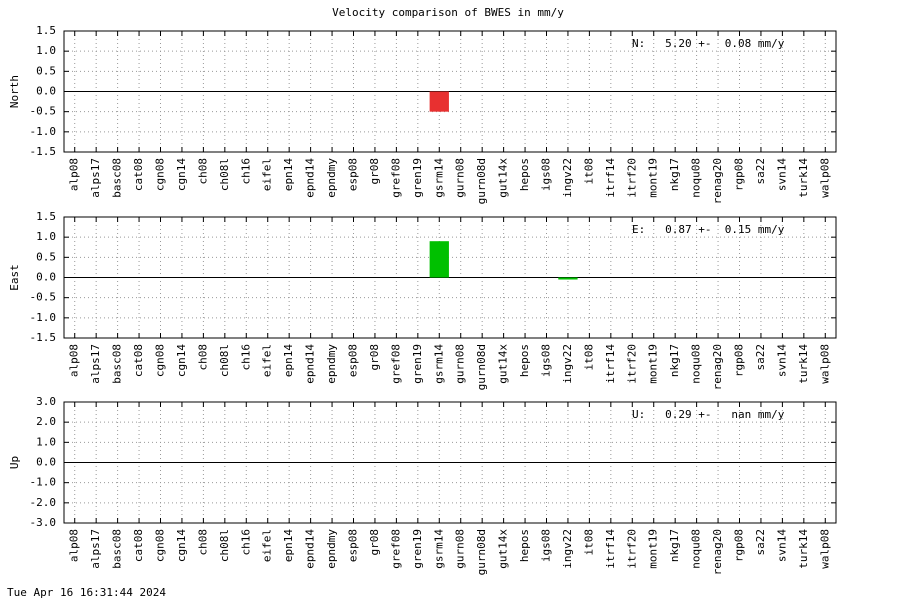 This screenshot has width=900, height=600. Describe the element at coordinates (503, 364) in the screenshot. I see `x-tick-label: gut14x` at that location.